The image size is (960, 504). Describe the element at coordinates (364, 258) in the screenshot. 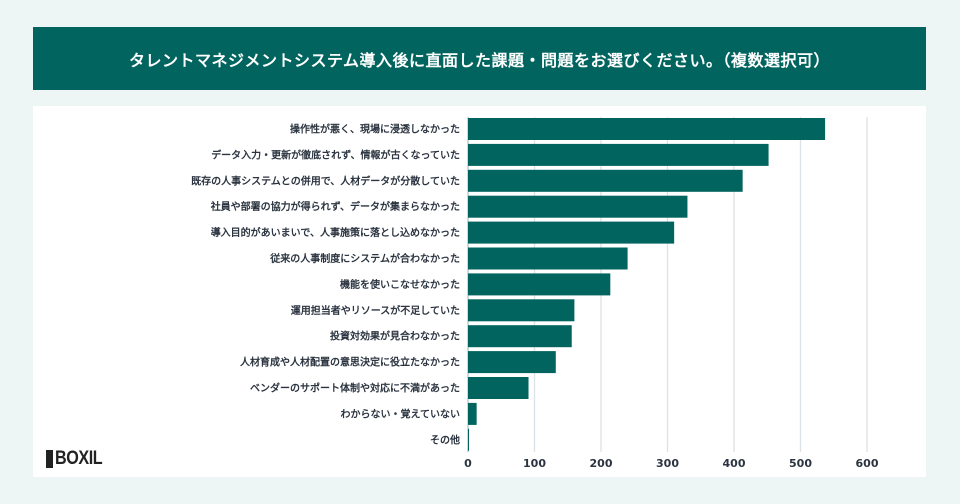

I see `category-label: 従来の人事制度にシステムが合わなかった` at that location.